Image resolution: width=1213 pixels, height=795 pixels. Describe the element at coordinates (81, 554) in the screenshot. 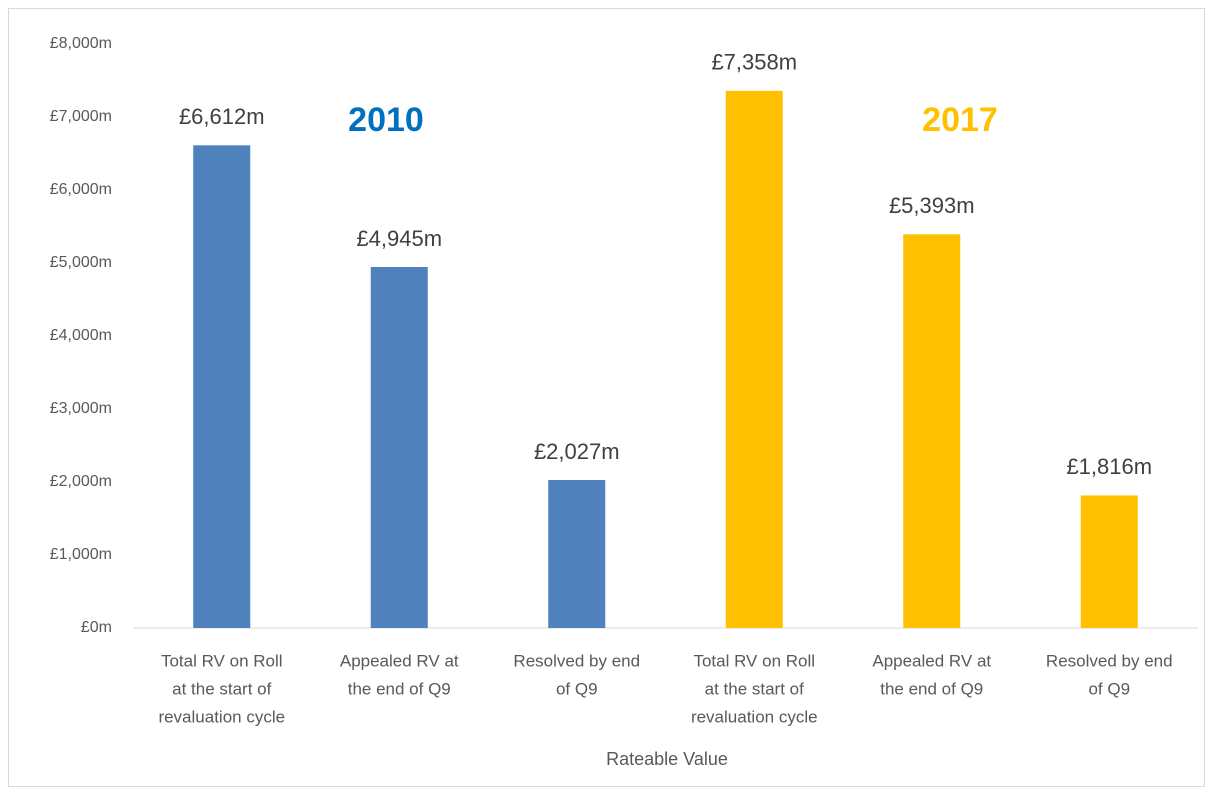

I see `y-tick-label: £1,000m` at that location.